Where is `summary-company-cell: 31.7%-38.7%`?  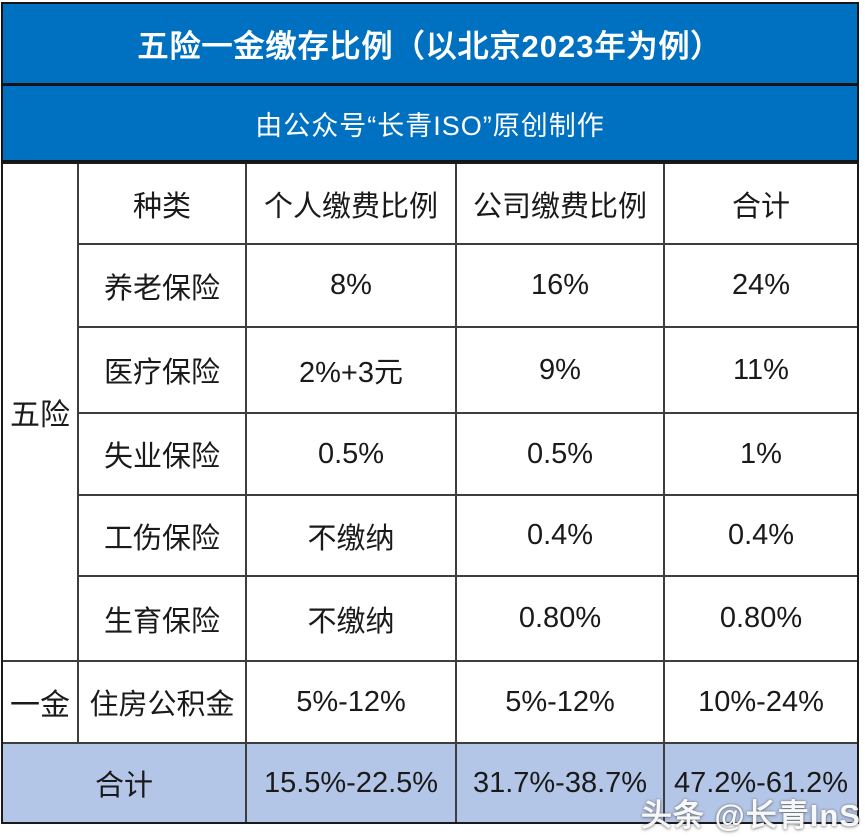 summary-company-cell: 31.7%-38.7% is located at coordinates (560, 783).